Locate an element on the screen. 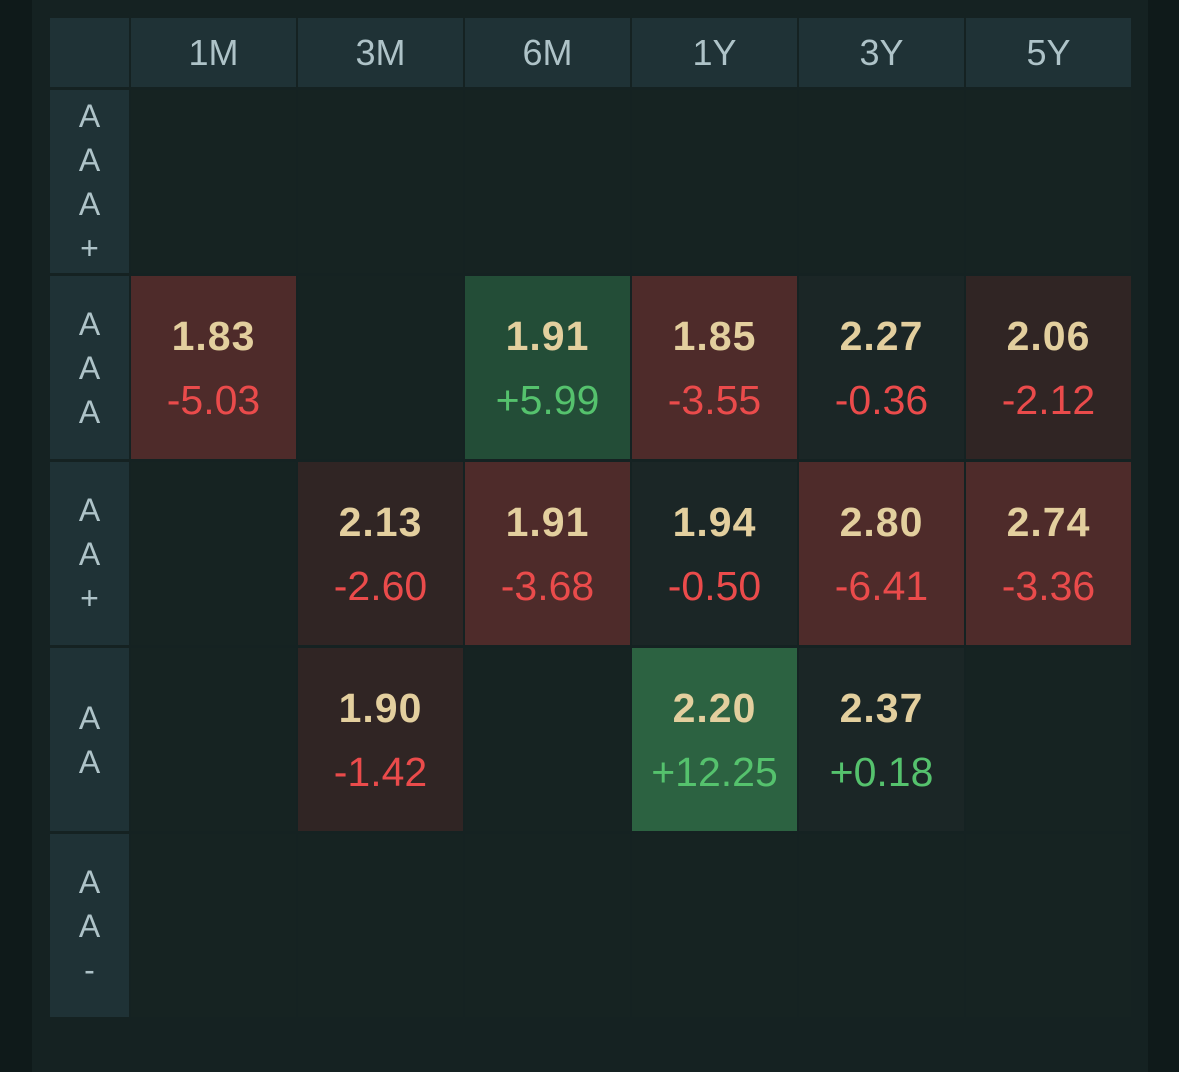 The image size is (1179, 1072). cell-yield: 2.37 is located at coordinates (881, 707).